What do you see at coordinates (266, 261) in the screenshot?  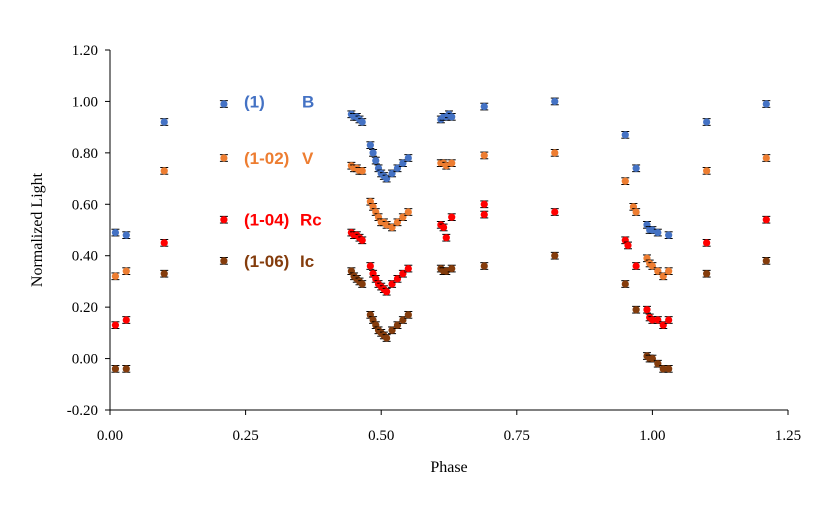 I see `legend-label: (1-06)` at bounding box center [266, 261].